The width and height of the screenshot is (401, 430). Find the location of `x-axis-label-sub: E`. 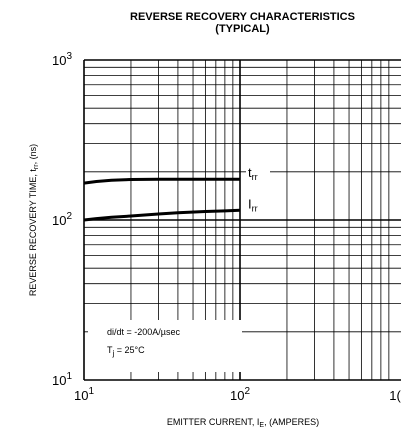

x-axis-label-sub: E is located at coordinates (261, 425).